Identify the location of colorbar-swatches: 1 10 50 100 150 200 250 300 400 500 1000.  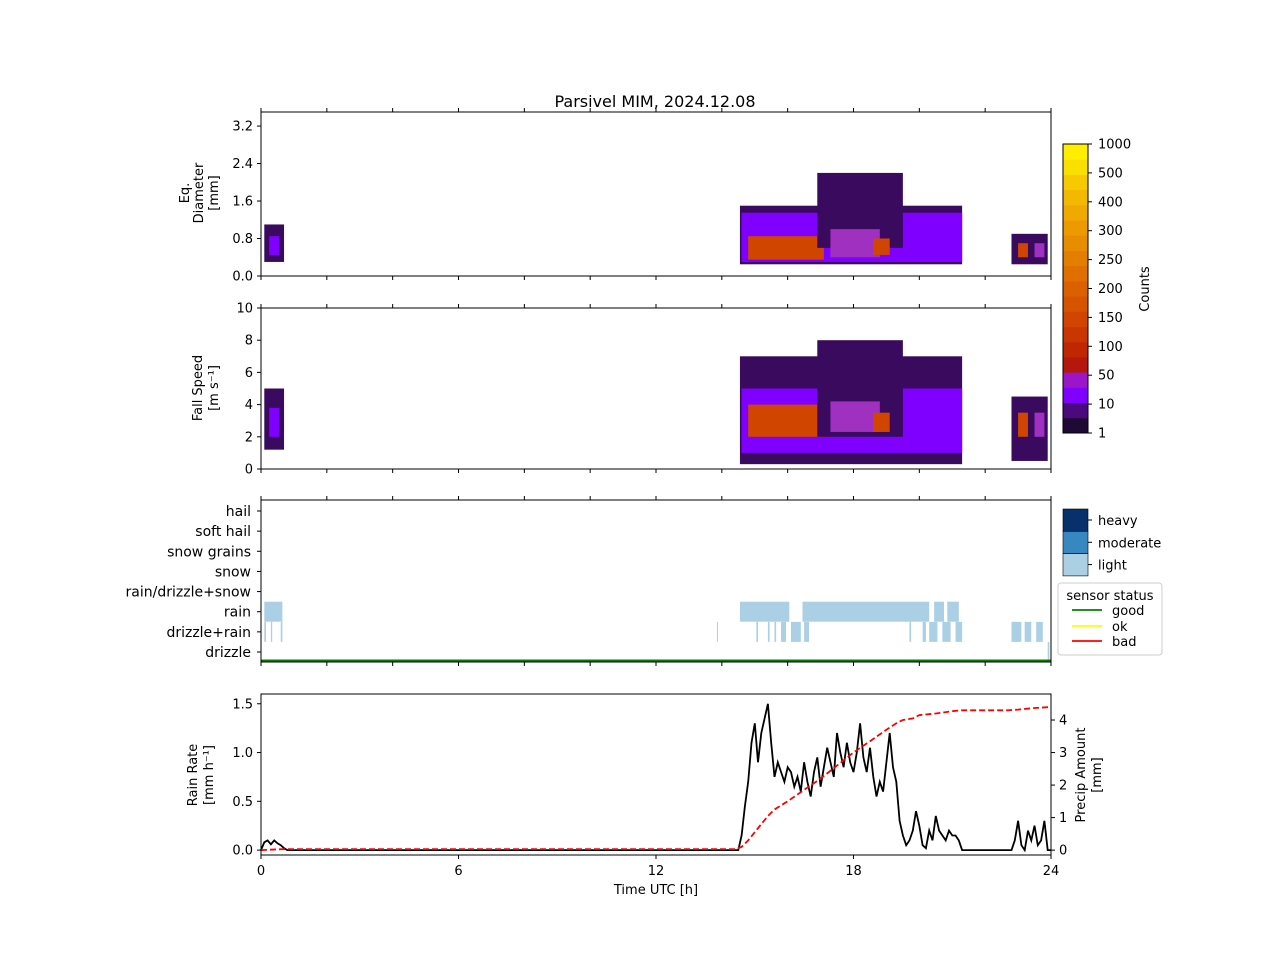
(1096, 290).